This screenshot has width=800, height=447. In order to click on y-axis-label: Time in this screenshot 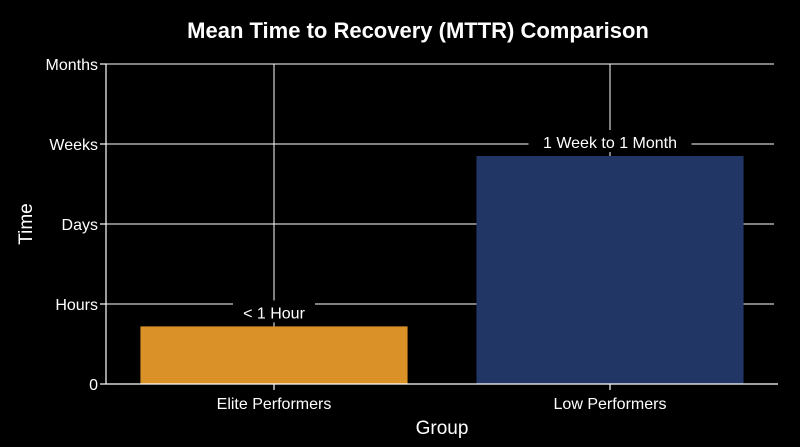, I will do `click(26, 224)`.